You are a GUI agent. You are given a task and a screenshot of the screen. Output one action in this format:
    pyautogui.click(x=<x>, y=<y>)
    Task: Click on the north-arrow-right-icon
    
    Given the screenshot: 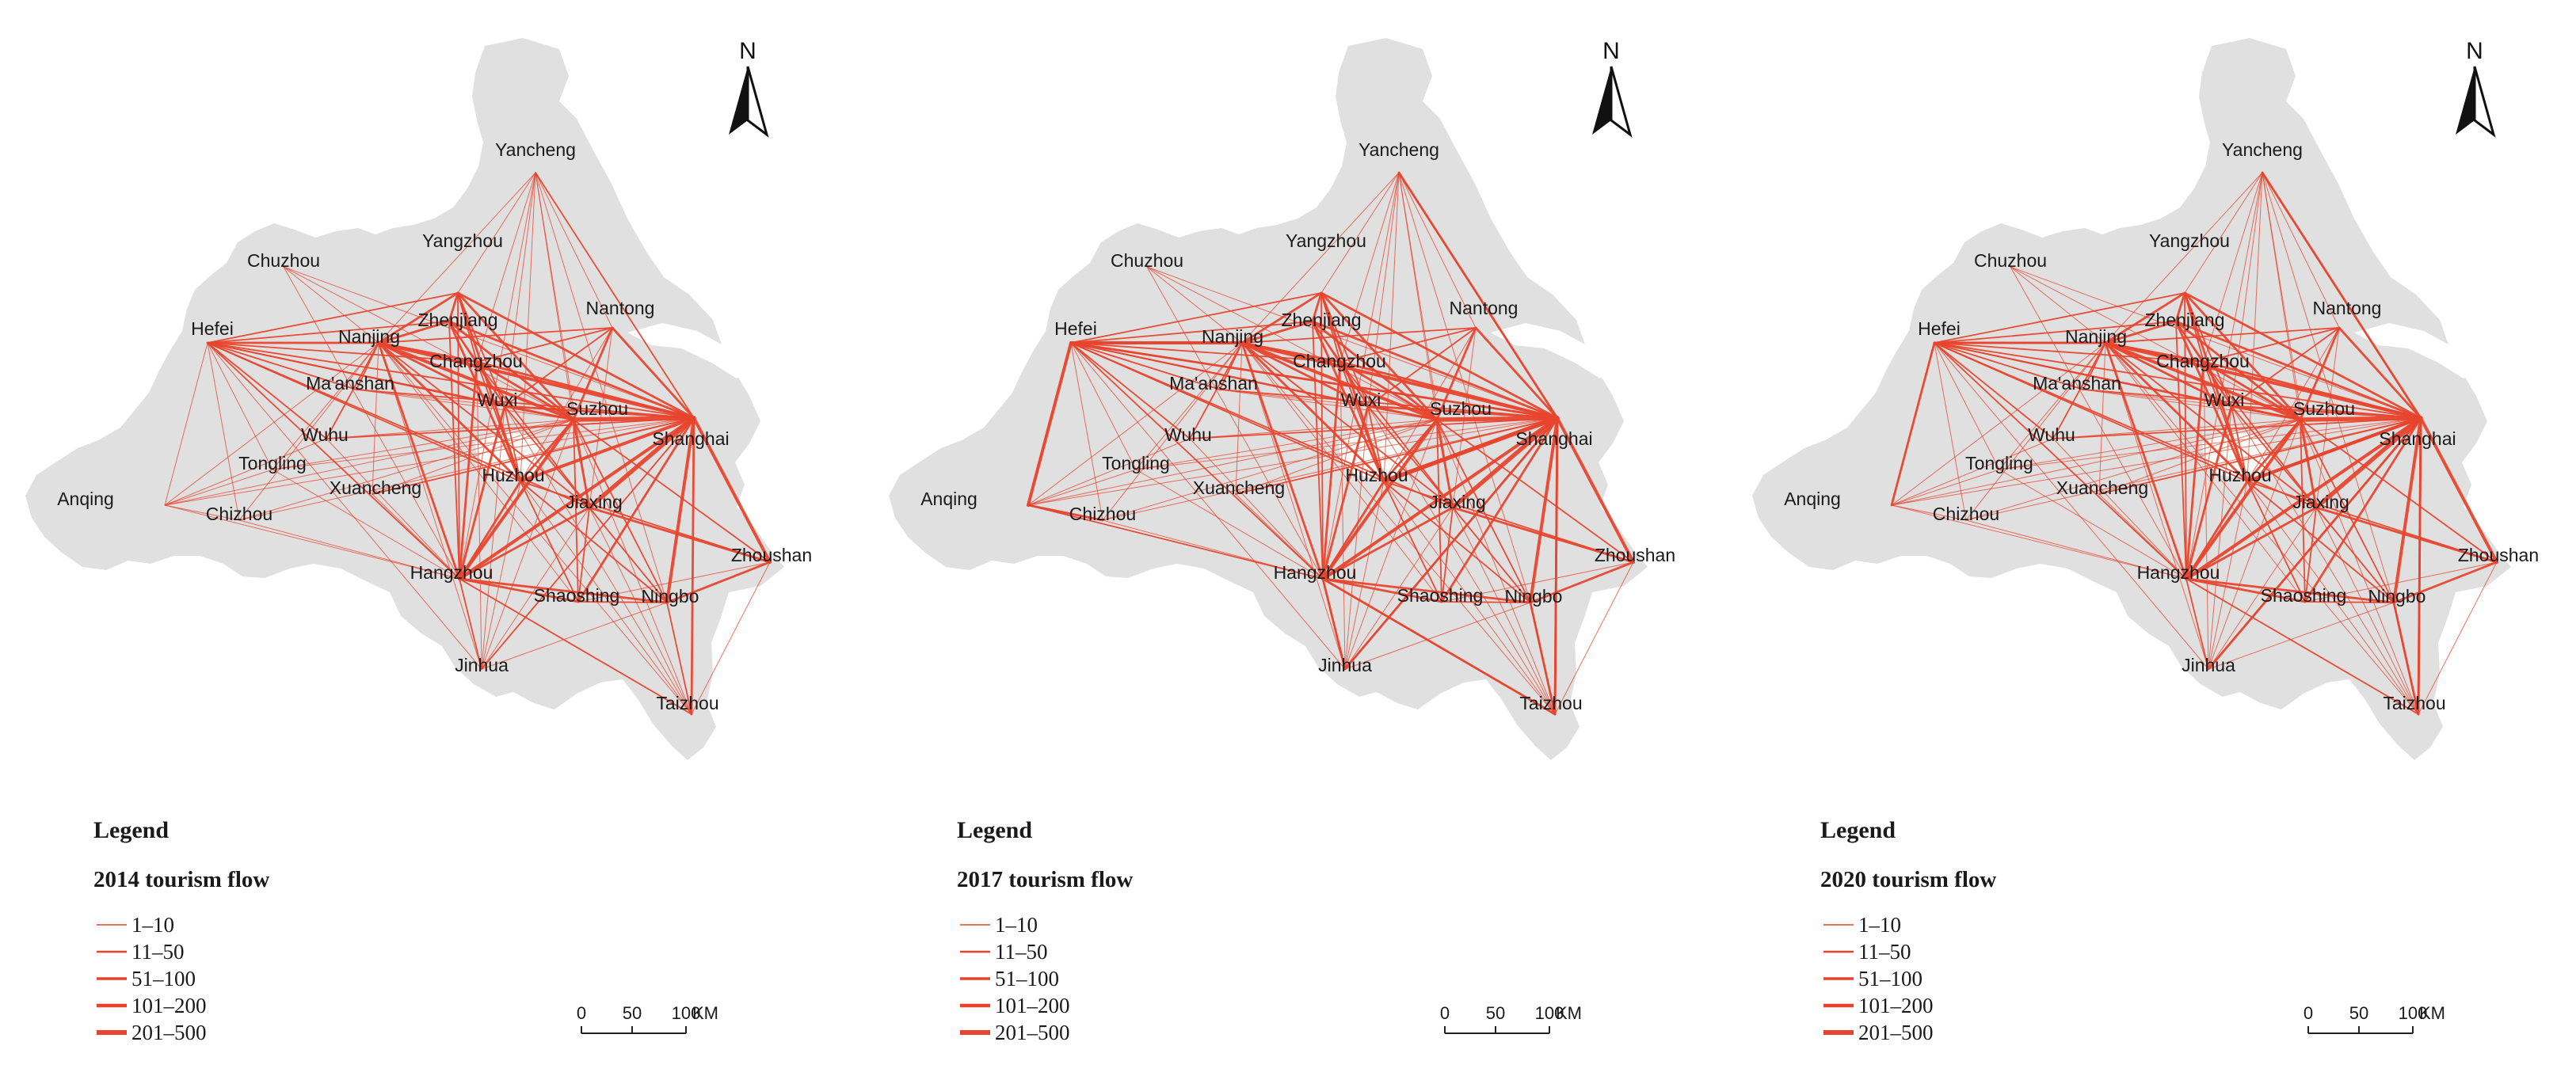 What is the action you would take?
    pyautogui.click(x=2484, y=102)
    